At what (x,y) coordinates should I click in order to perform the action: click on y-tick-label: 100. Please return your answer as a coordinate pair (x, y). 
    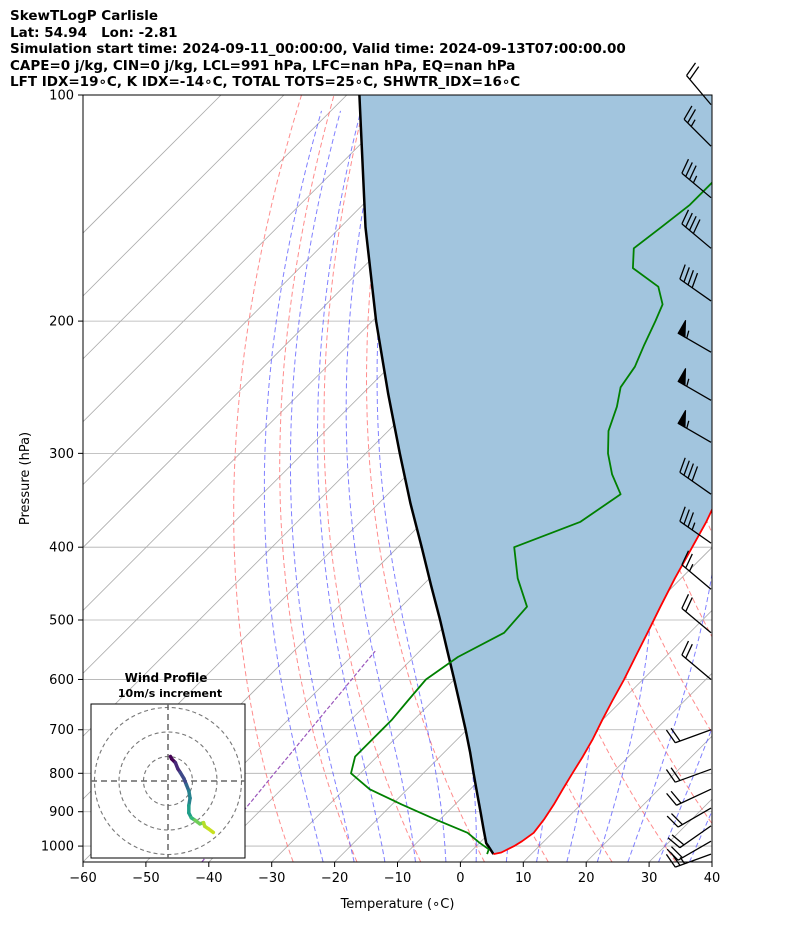
    Looking at the image, I should click on (61, 96).